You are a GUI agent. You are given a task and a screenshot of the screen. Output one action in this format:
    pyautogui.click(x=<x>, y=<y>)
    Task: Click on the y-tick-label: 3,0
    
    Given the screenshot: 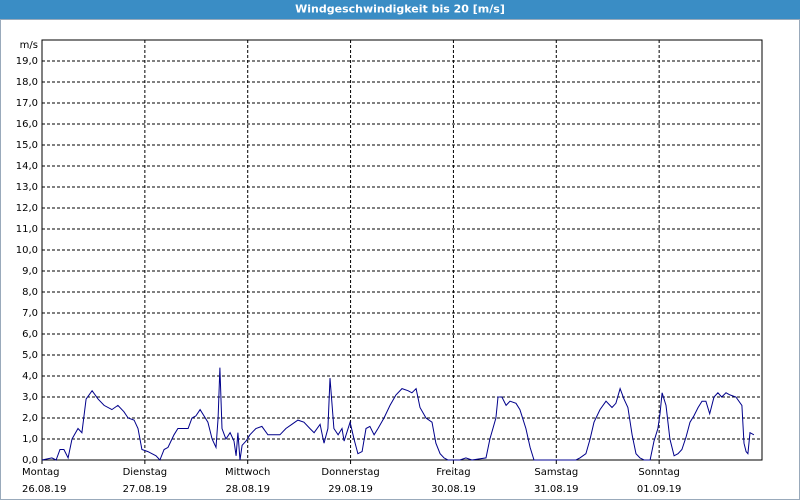 What is the action you would take?
    pyautogui.click(x=30, y=397)
    